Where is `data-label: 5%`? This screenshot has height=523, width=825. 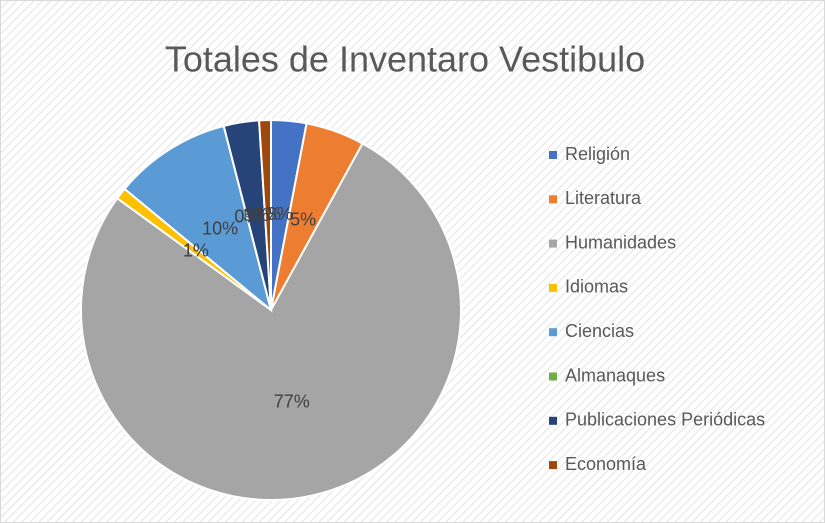 data-label: 5% is located at coordinates (303, 219).